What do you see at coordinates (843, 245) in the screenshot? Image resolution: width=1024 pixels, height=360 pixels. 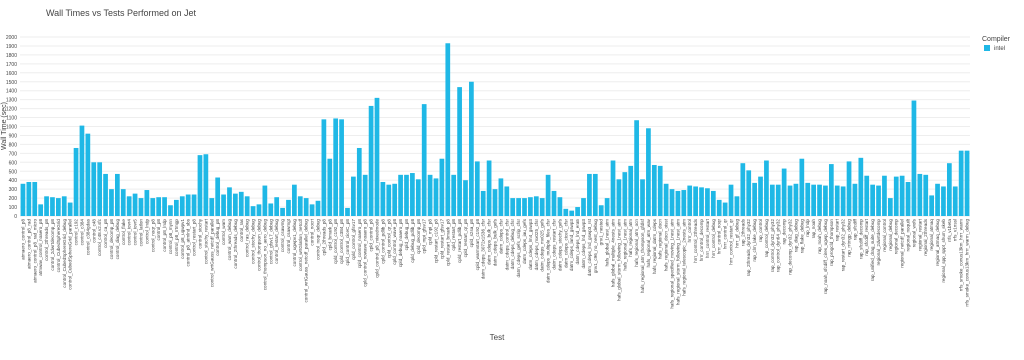 I see `x-tick-label: rap_restart_dyn32_phy32` at bounding box center [843, 245].